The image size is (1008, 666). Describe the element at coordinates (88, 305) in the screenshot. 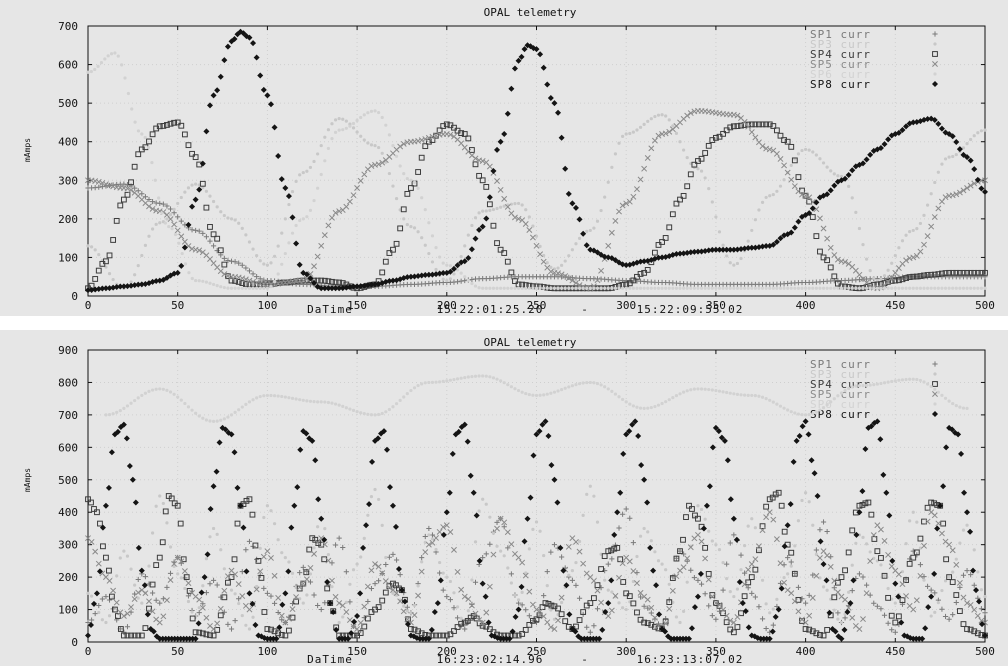

I see `x-tick-label: 0` at that location.